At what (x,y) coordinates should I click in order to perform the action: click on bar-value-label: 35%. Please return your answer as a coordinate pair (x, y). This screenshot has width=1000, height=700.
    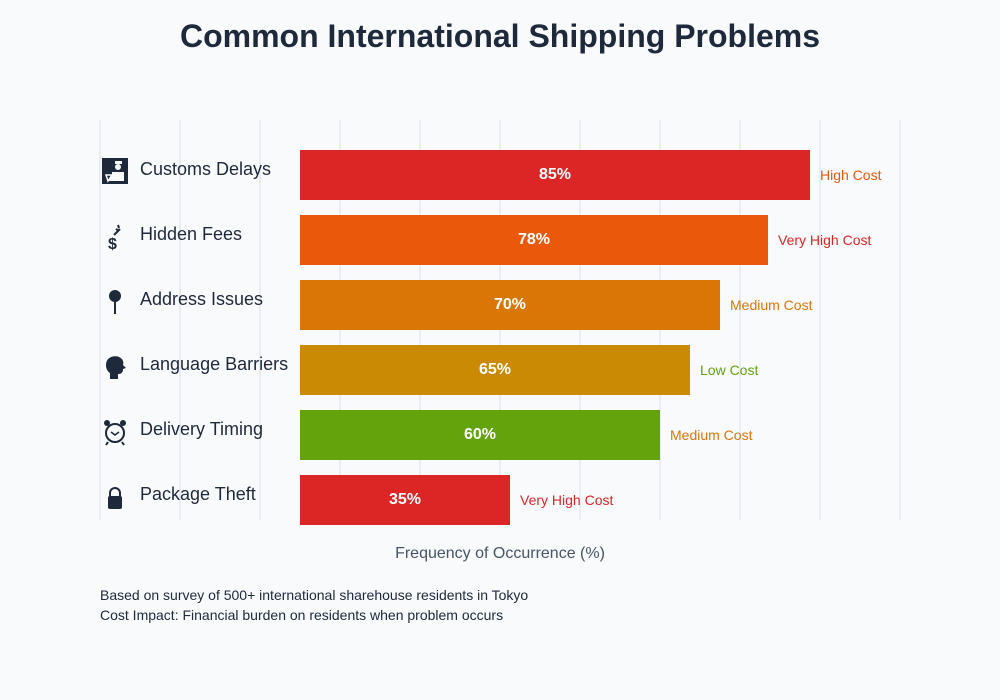
    Looking at the image, I should click on (405, 499).